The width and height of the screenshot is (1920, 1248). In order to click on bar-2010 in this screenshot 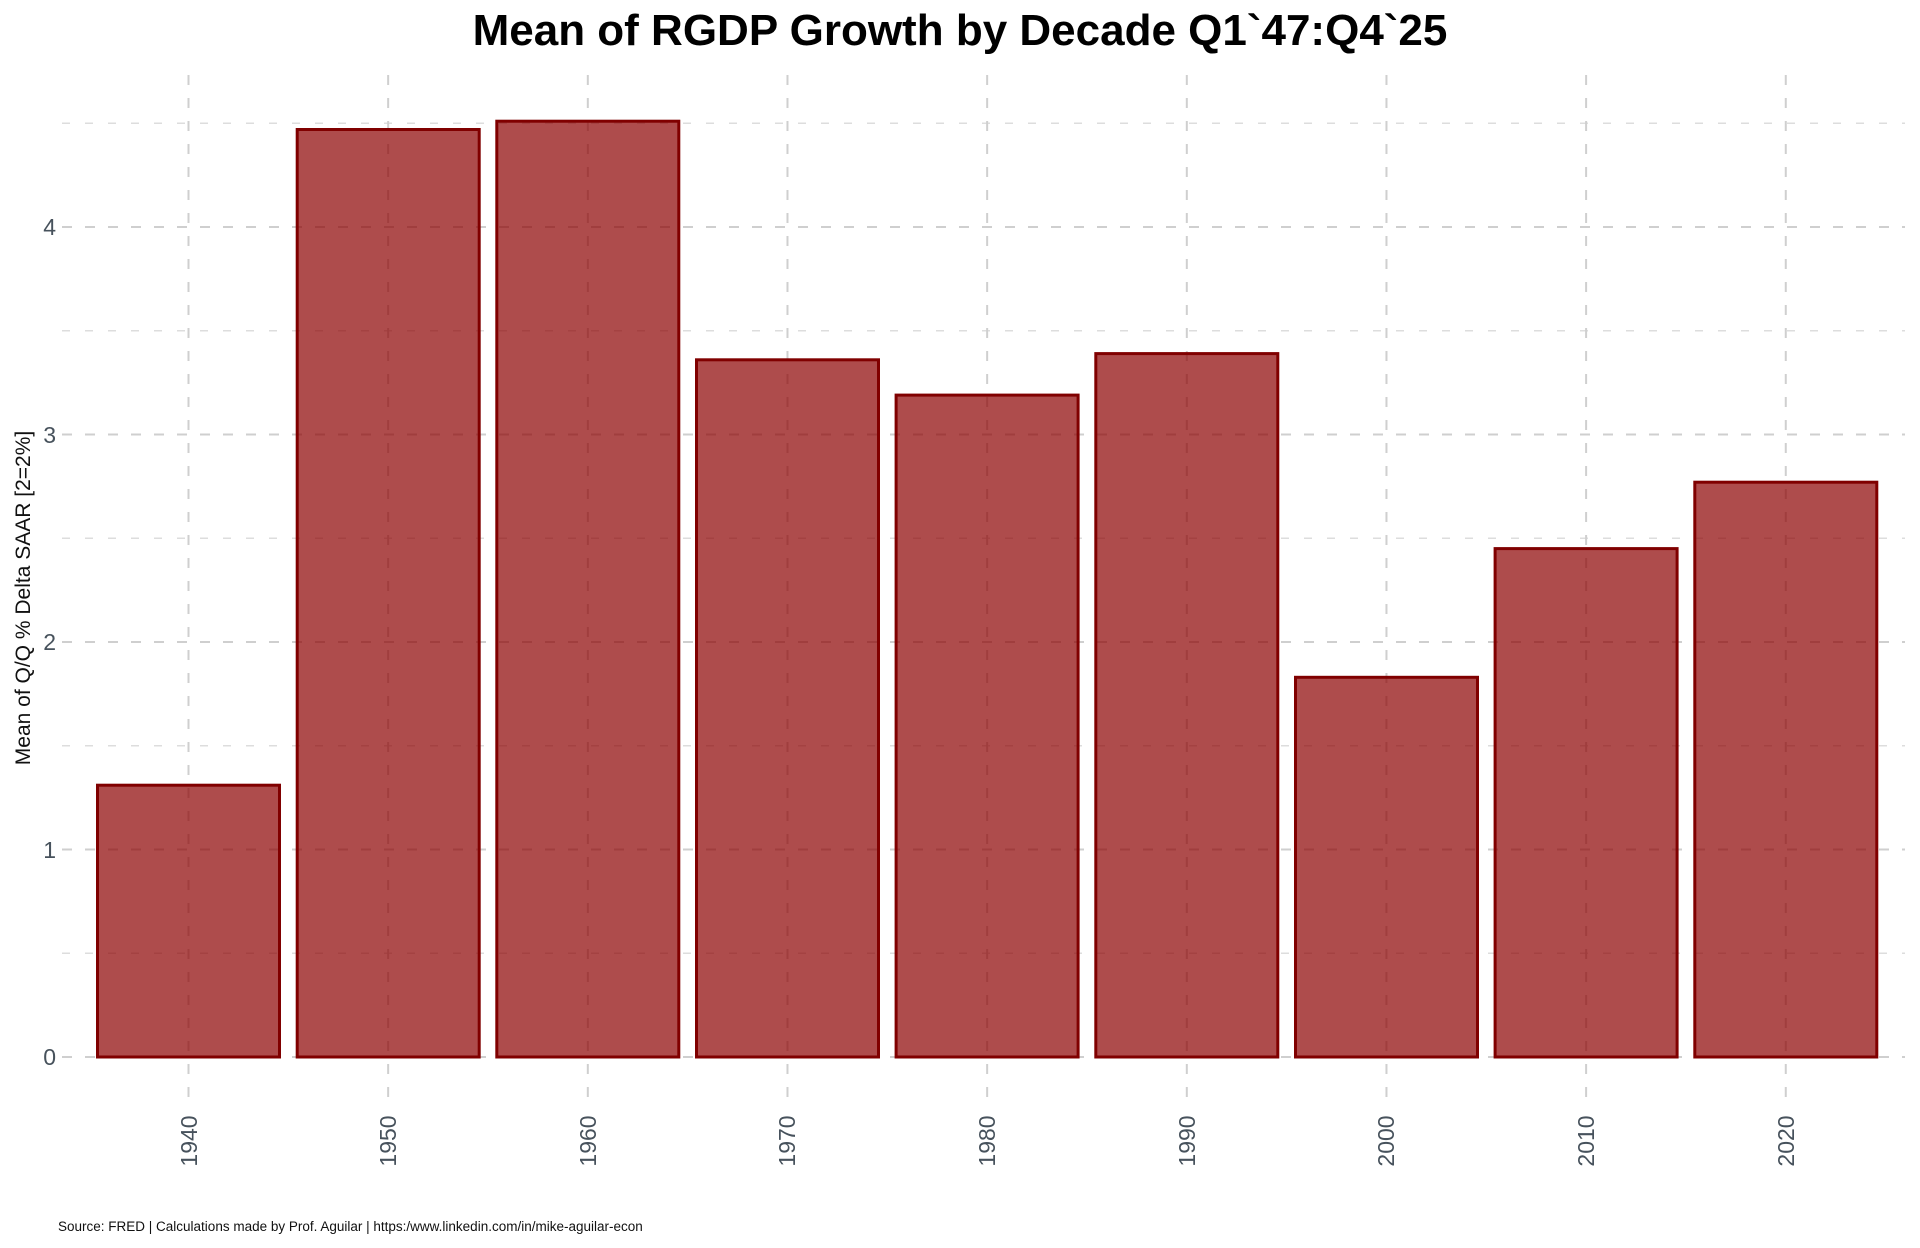, I will do `click(1586, 803)`.